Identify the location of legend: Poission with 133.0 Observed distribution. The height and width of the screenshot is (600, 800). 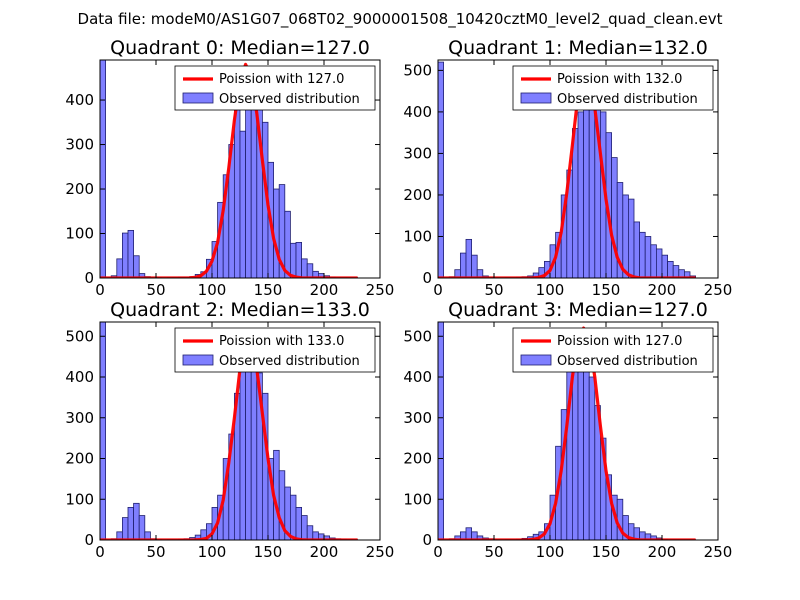
(275, 350).